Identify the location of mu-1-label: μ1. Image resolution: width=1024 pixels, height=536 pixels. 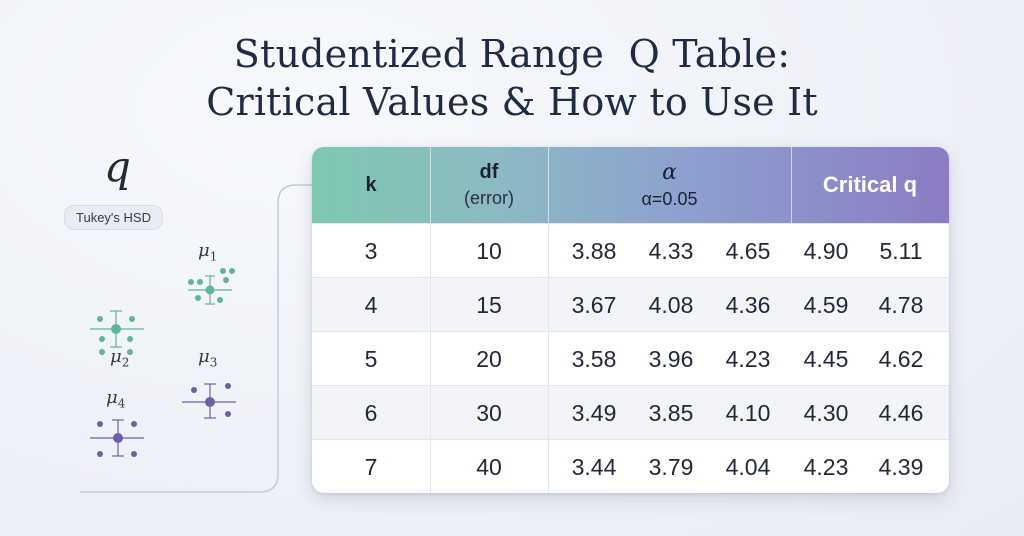
(208, 252).